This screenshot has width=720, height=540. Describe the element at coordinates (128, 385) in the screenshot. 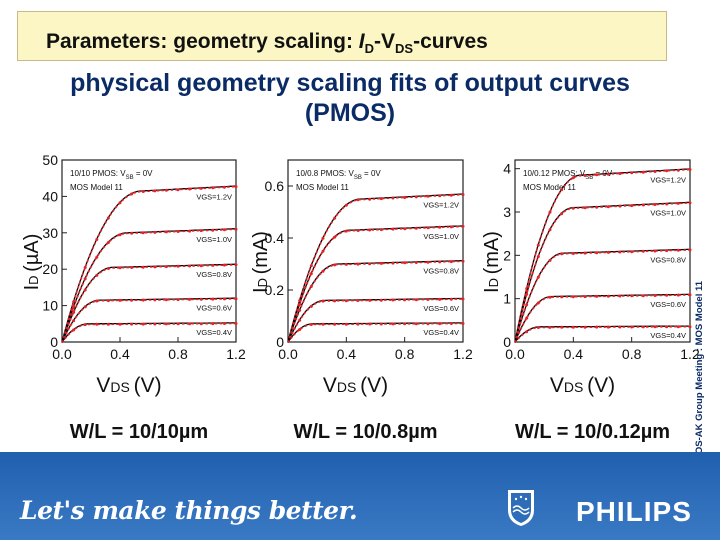

I see `x-axis-label: VDS (V)` at that location.